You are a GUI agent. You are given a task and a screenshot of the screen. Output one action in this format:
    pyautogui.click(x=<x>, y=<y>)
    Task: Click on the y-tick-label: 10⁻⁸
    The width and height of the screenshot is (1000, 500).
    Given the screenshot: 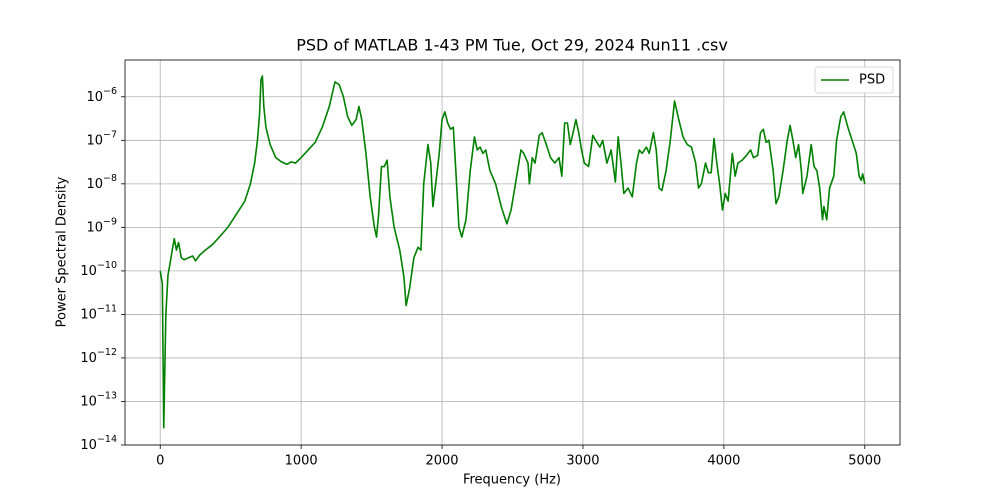 What is the action you would take?
    pyautogui.click(x=101, y=181)
    